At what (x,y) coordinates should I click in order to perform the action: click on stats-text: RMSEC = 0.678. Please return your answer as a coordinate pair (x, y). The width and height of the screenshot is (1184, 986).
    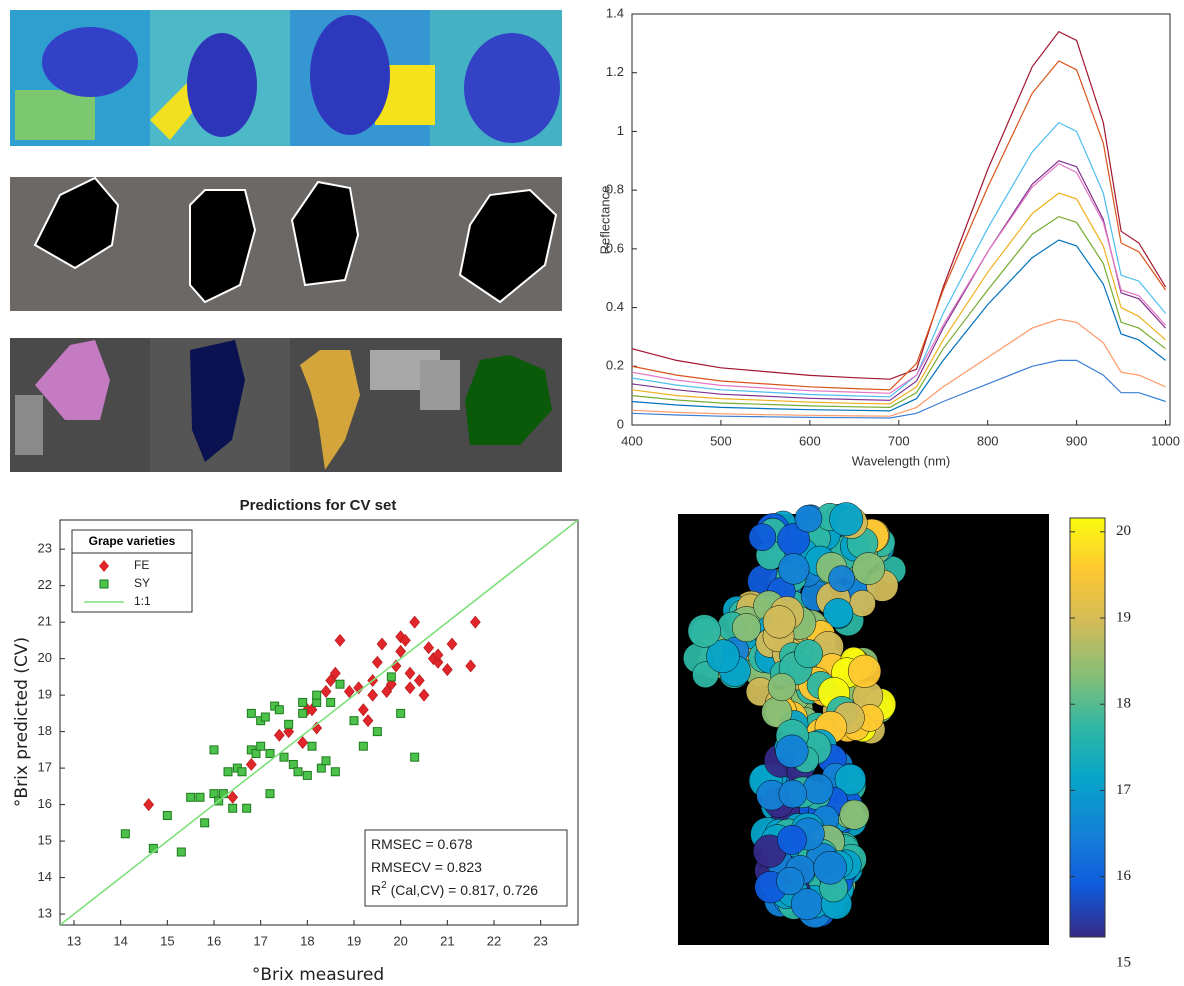
    Looking at the image, I should click on (422, 844).